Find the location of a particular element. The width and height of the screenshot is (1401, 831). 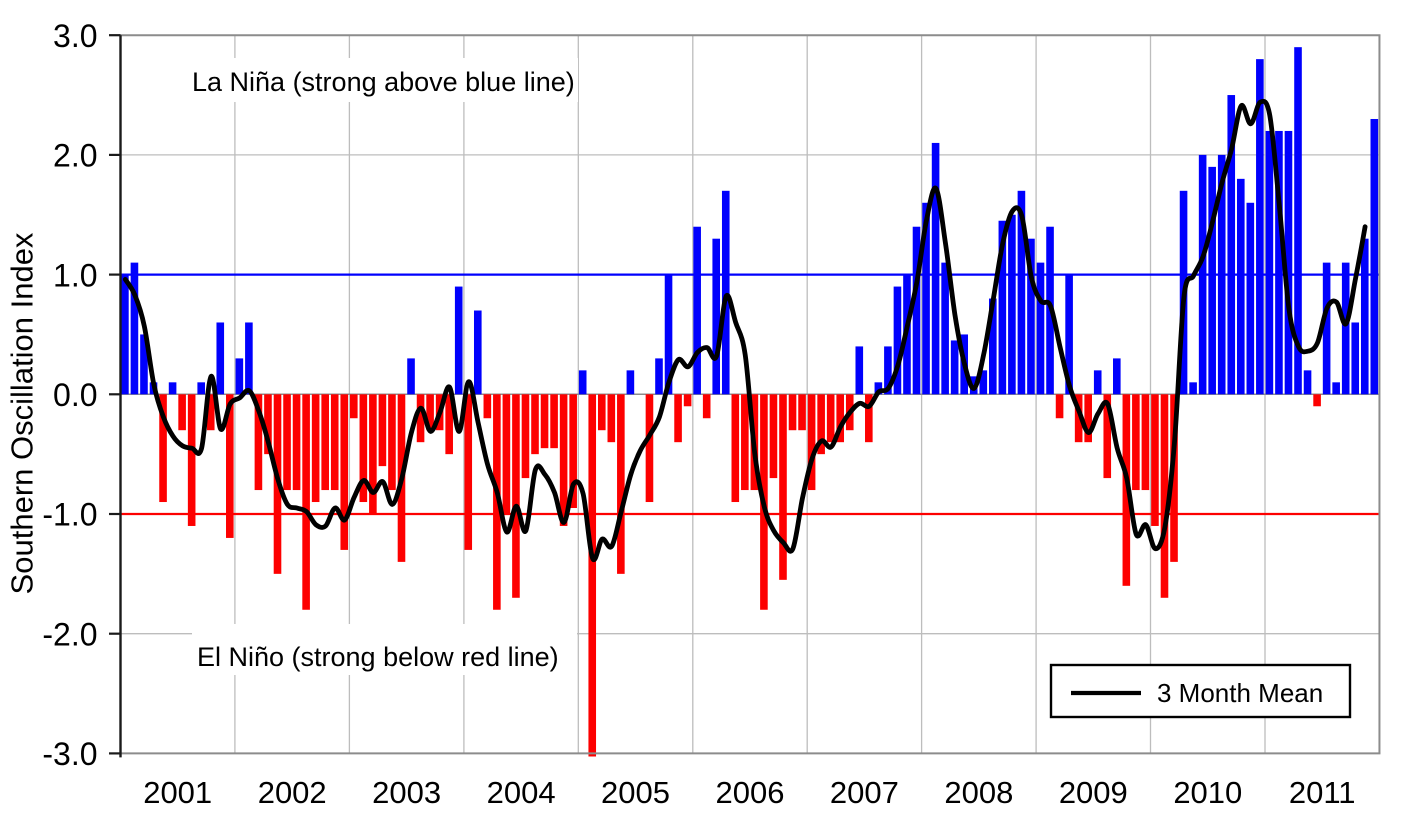

svg-text: 2001 is located at coordinates (177, 792).